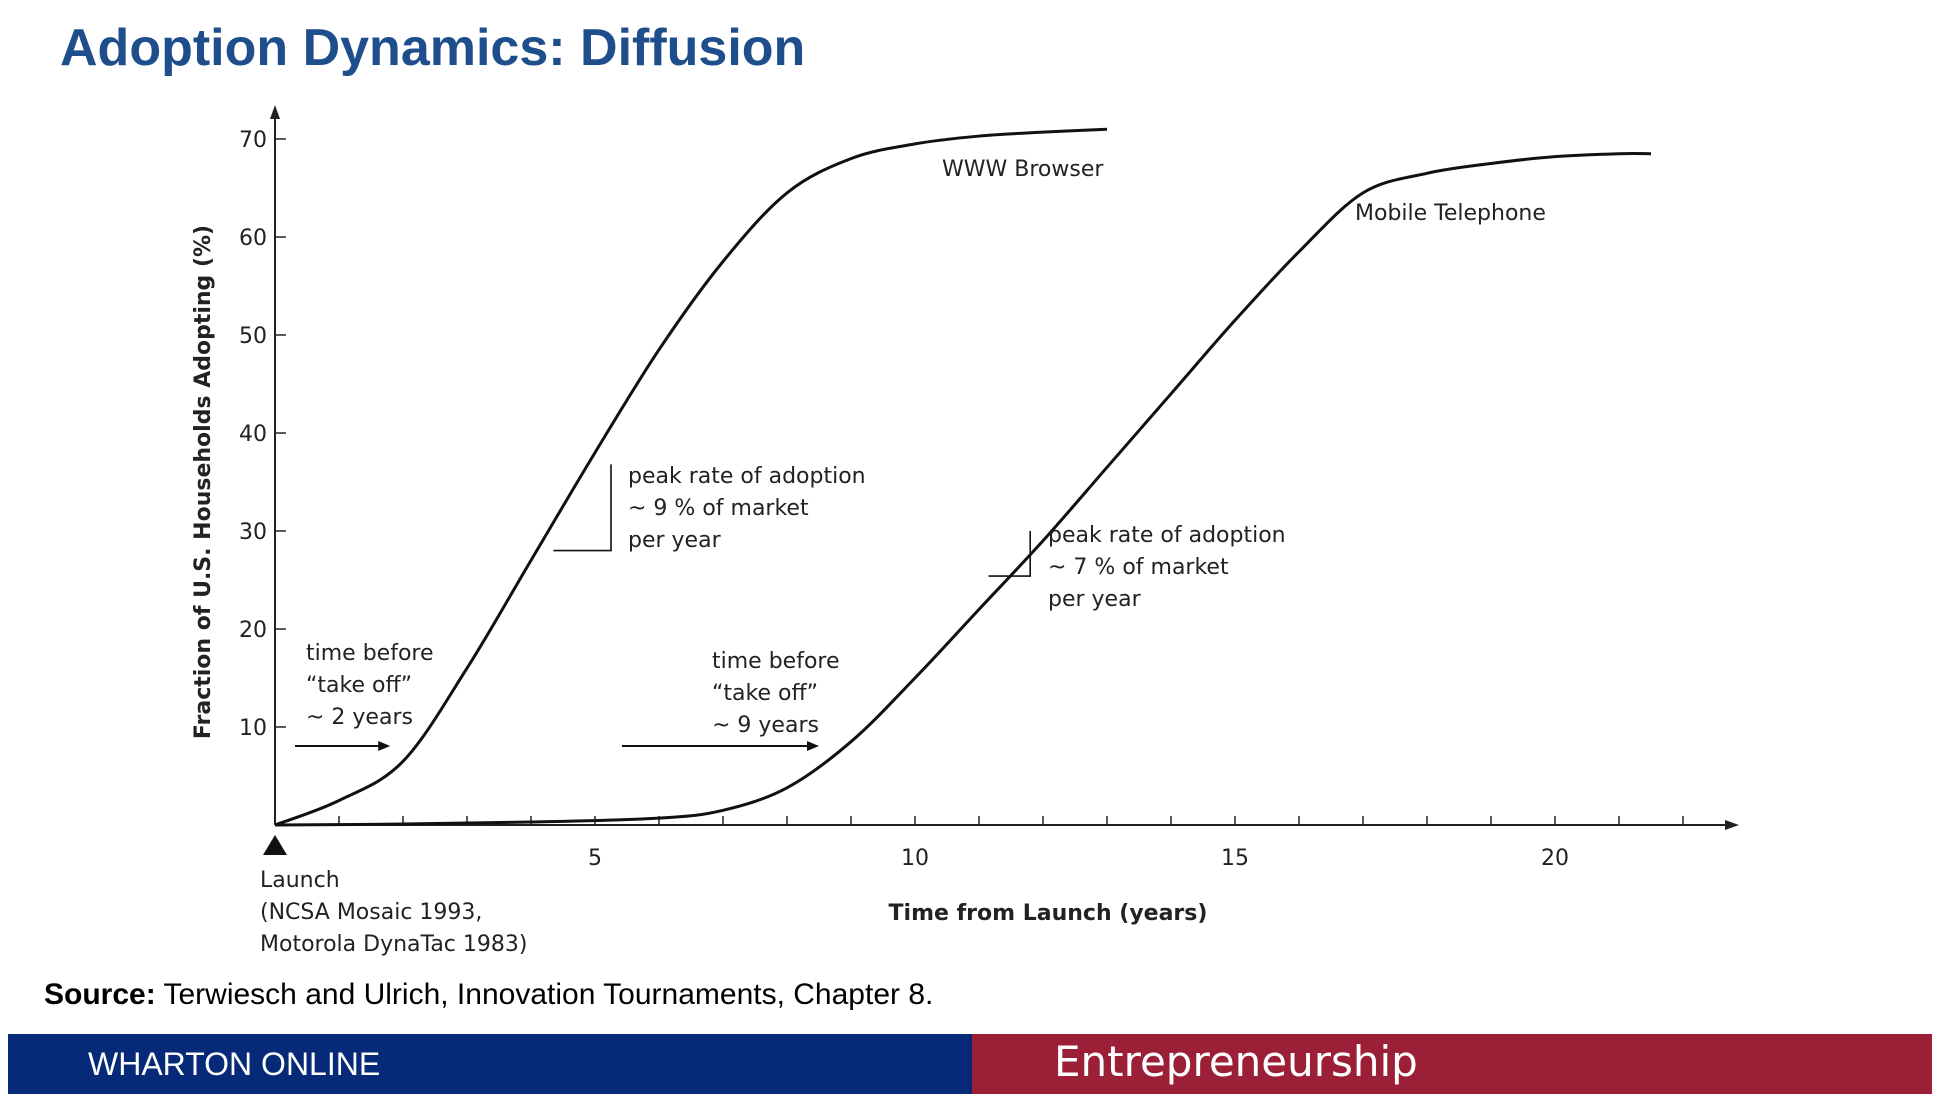 The width and height of the screenshot is (1940, 1110). What do you see at coordinates (1732, 825) in the screenshot?
I see `x-axis-arrow` at bounding box center [1732, 825].